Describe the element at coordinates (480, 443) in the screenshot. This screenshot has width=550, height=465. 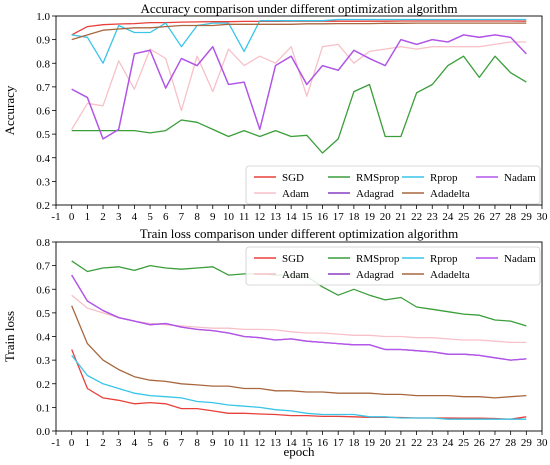
I see `x-tick-label: 26` at that location.